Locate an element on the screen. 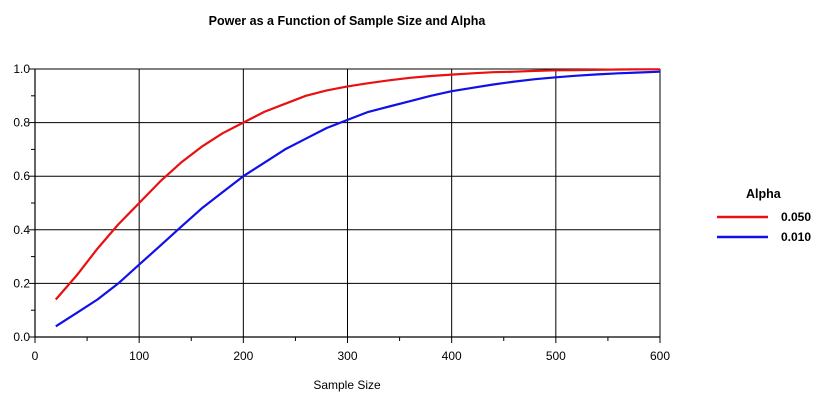 Image resolution: width=826 pixels, height=394 pixels. y-tick-label: 0.2 is located at coordinates (21, 283).